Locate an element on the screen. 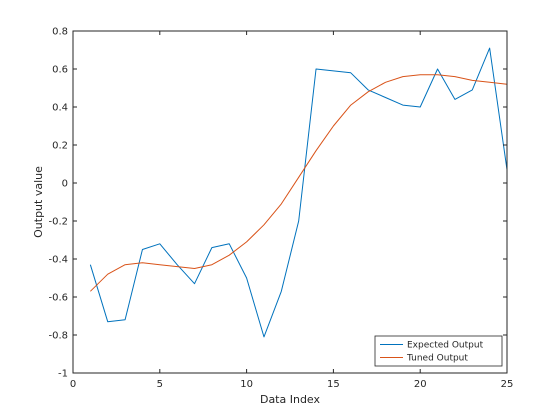  legend-box is located at coordinates (438, 351).